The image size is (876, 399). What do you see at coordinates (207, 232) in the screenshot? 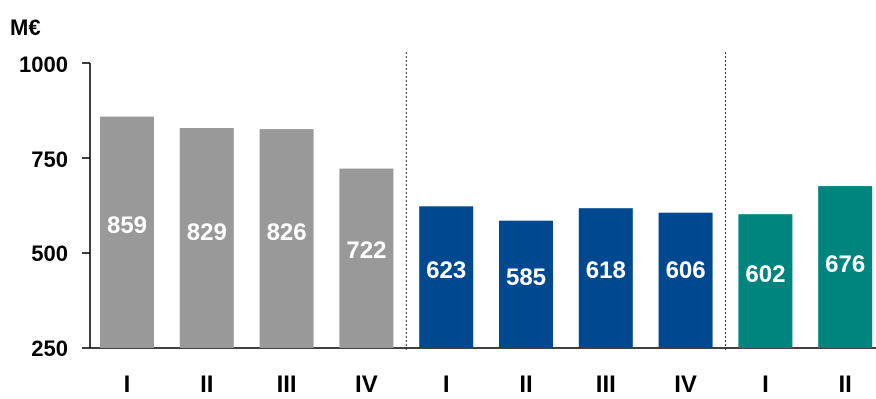
I see `bar-value-label-1: 829` at bounding box center [207, 232].